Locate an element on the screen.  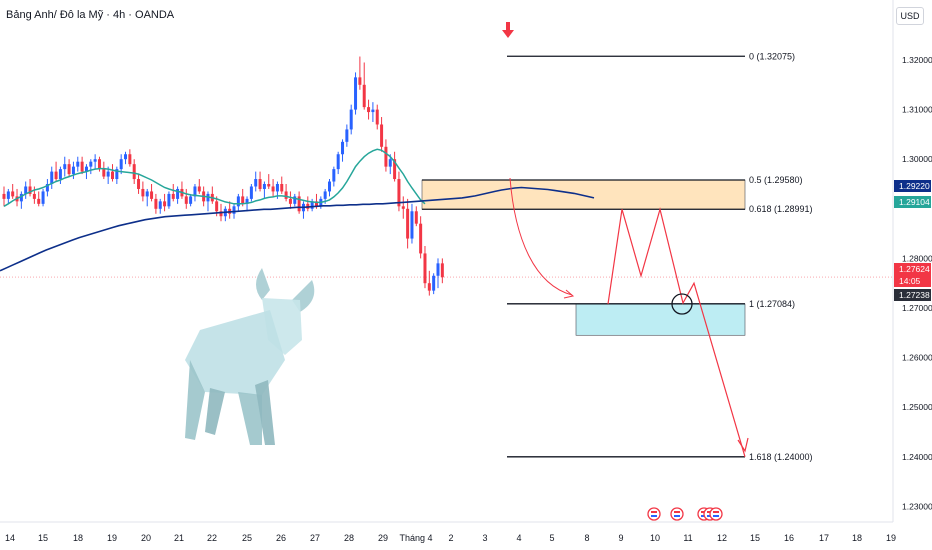
x-axis-tick-label: 21 is located at coordinates (179, 538).